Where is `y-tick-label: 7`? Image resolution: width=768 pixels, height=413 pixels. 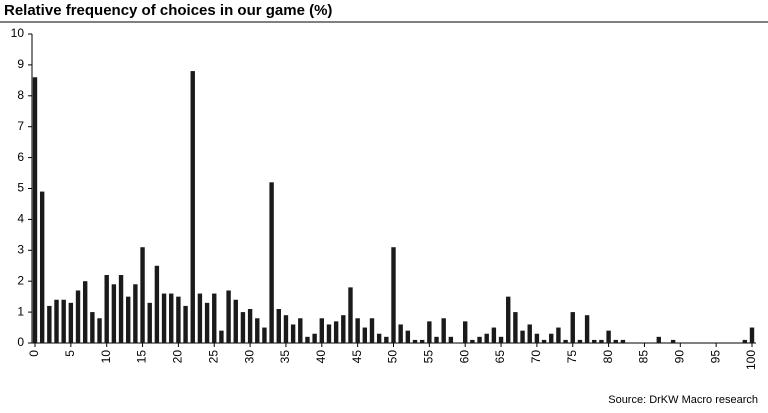 y-tick-label: 7 is located at coordinates (20, 126).